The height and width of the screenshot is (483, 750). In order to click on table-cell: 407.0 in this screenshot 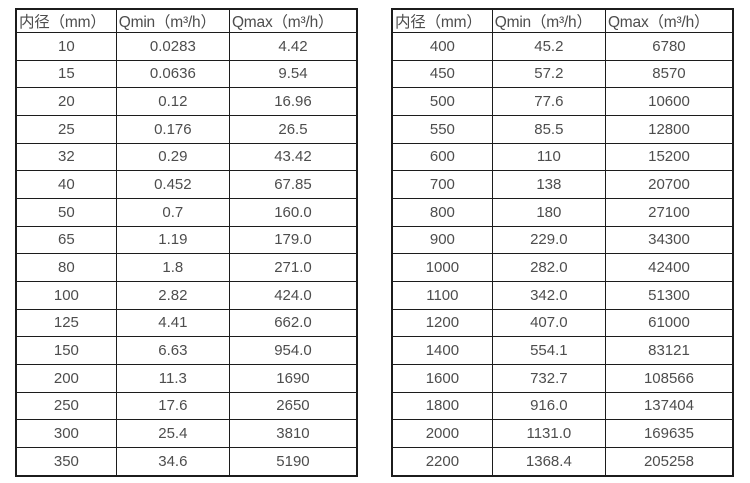, I will do `click(548, 323)`.